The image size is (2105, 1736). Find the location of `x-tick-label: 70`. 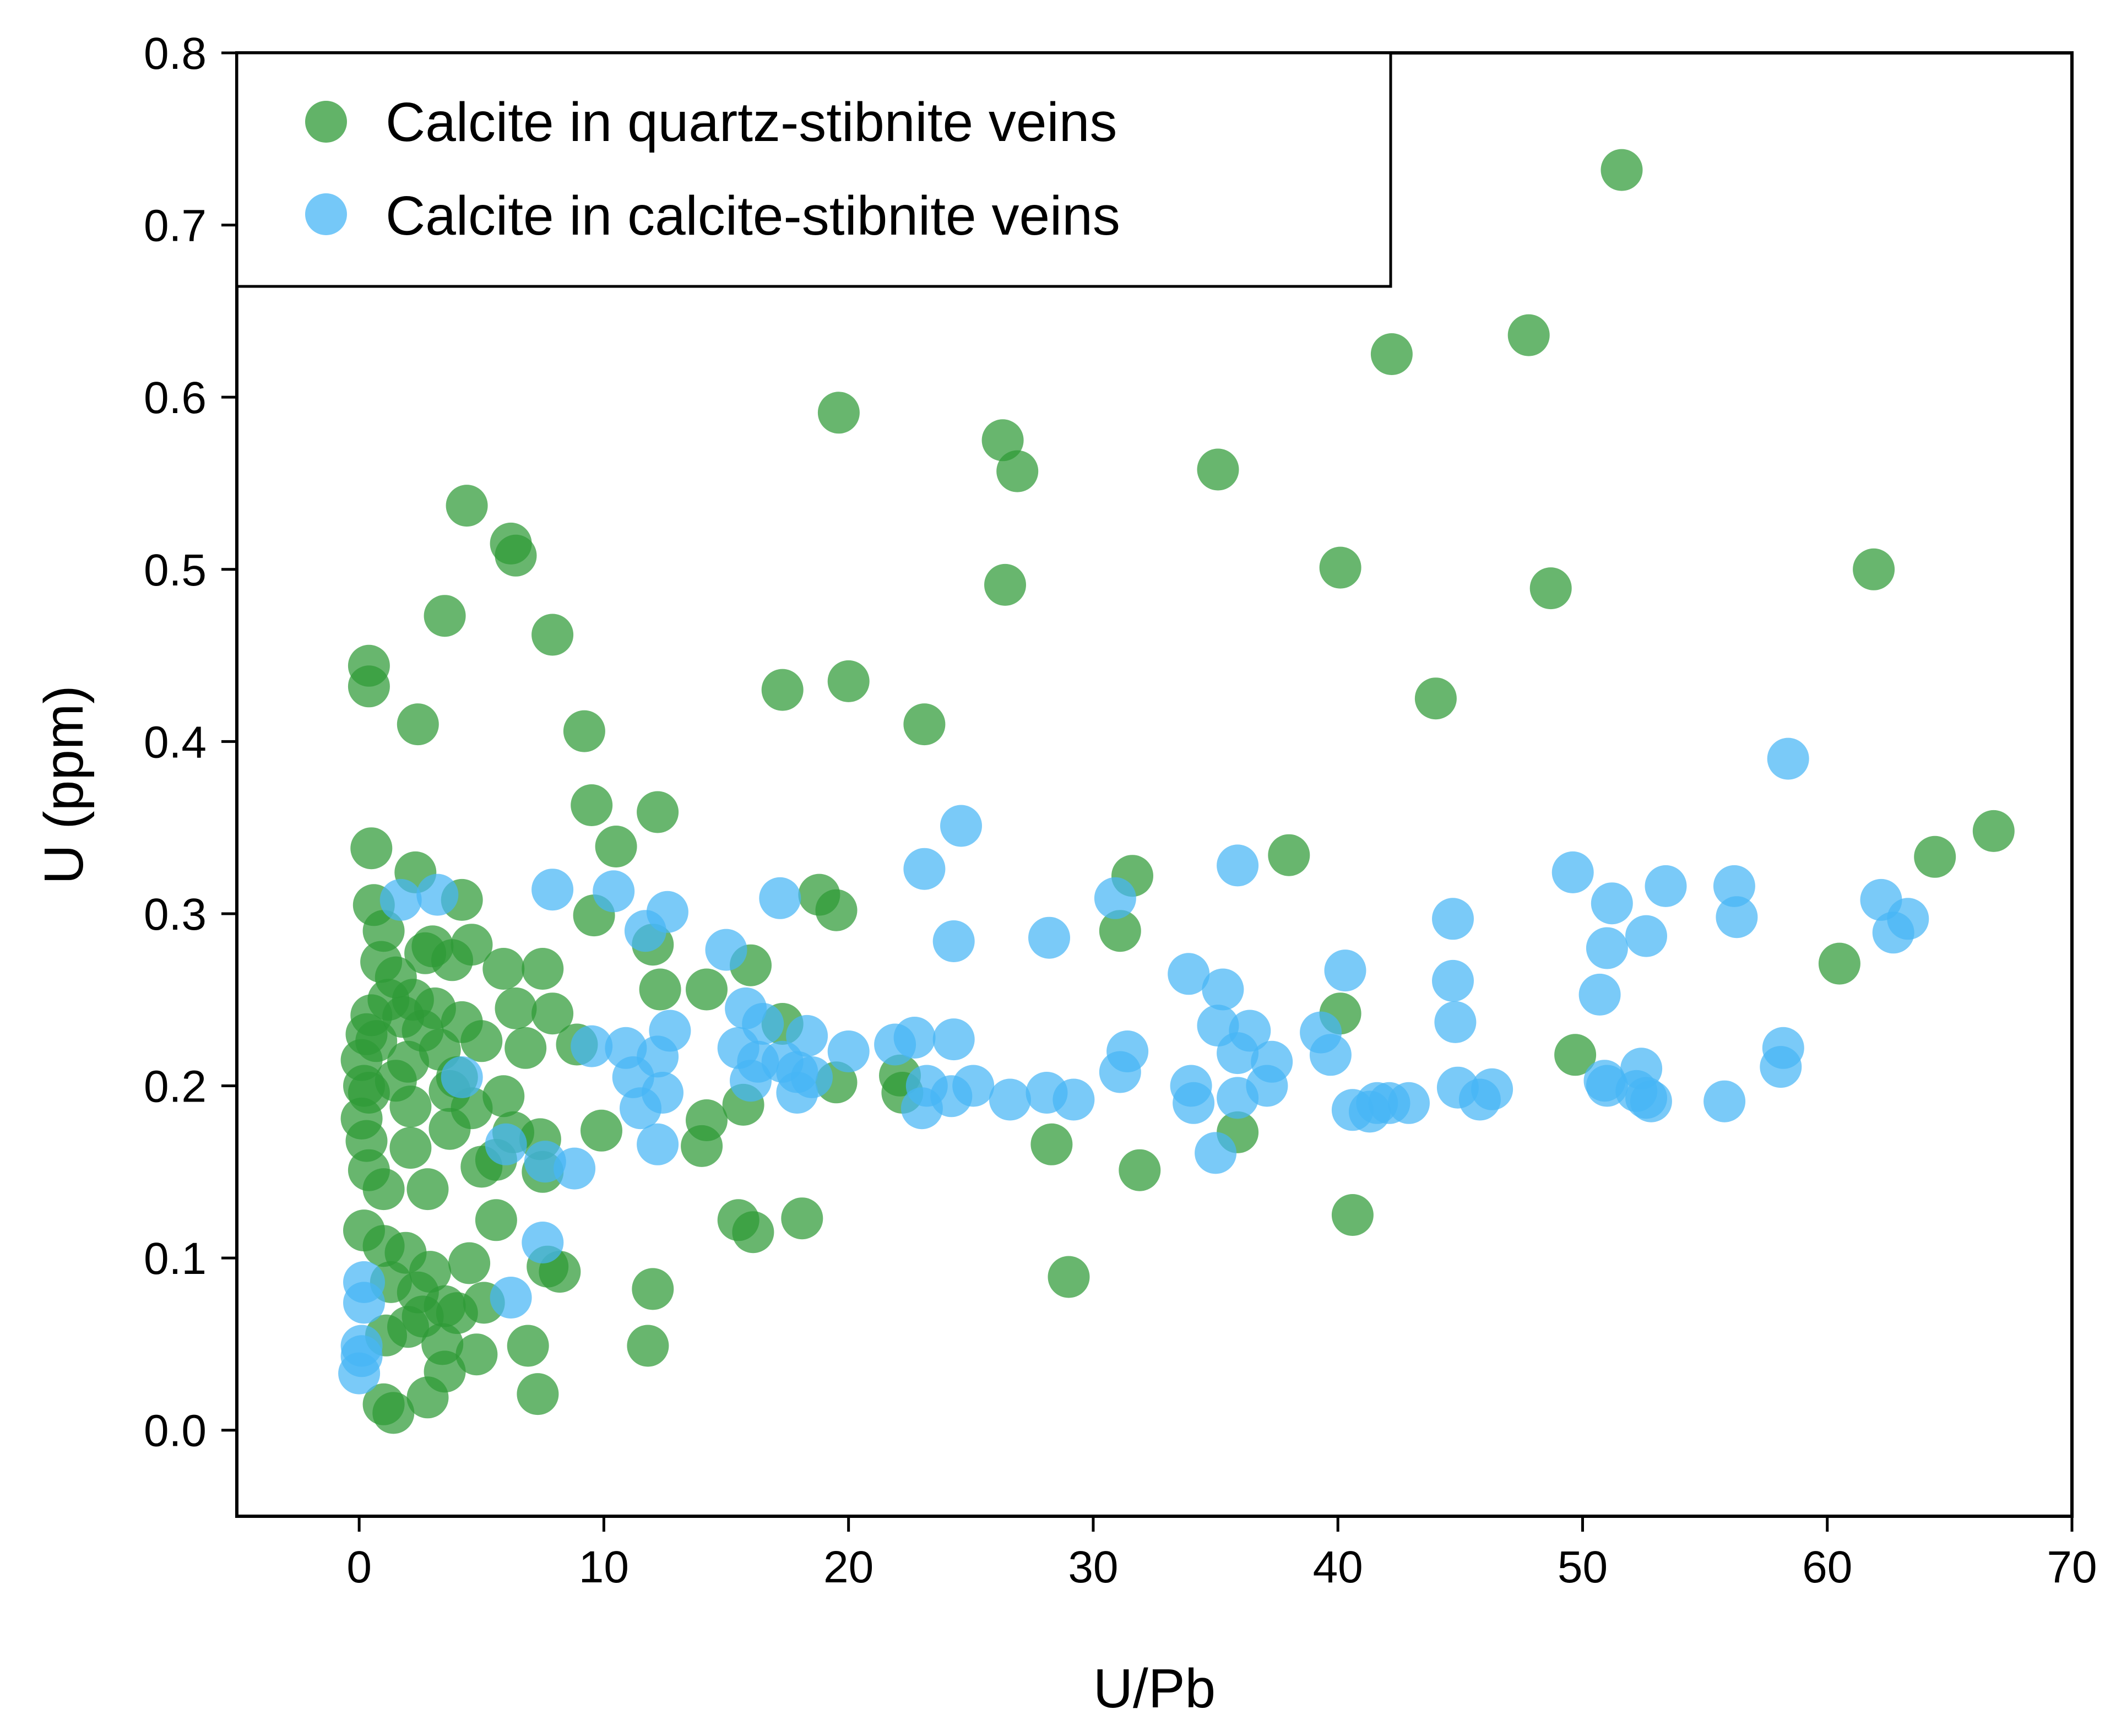

x-tick-label: 70 is located at coordinates (2072, 1567).